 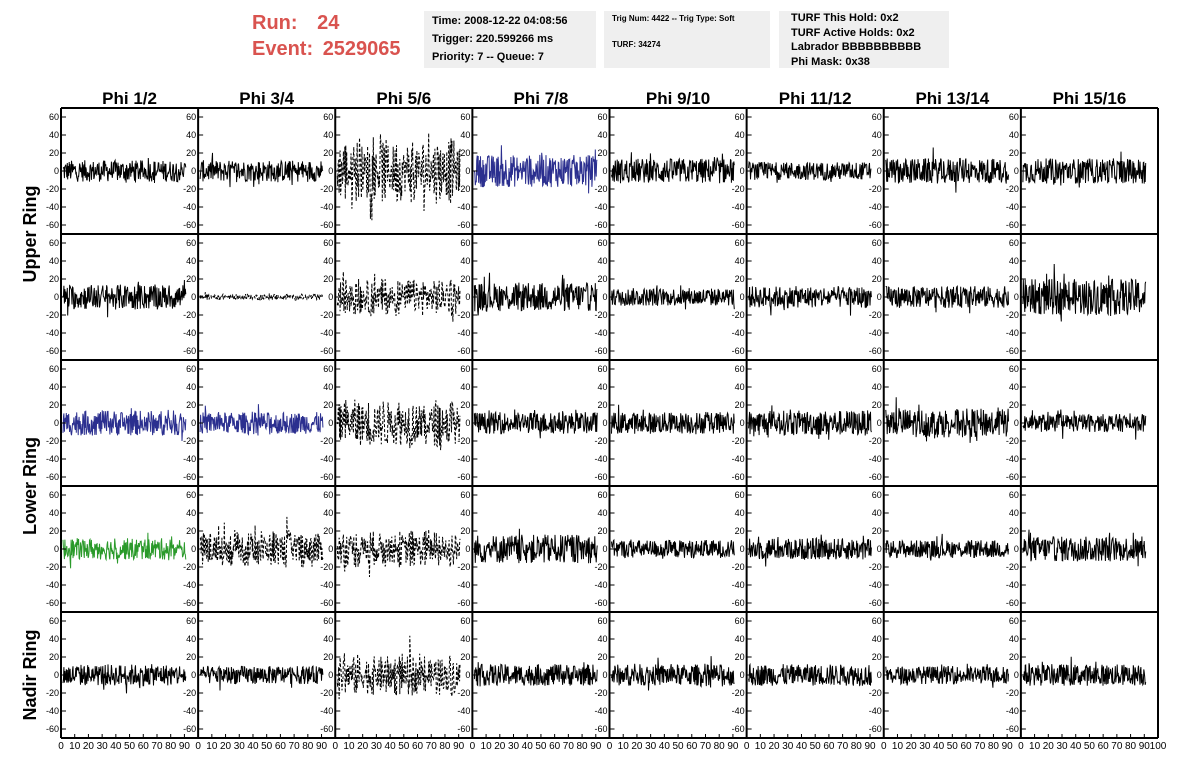 I want to click on ytick-label-r2-c3-4: 0, so click(x=330, y=297).